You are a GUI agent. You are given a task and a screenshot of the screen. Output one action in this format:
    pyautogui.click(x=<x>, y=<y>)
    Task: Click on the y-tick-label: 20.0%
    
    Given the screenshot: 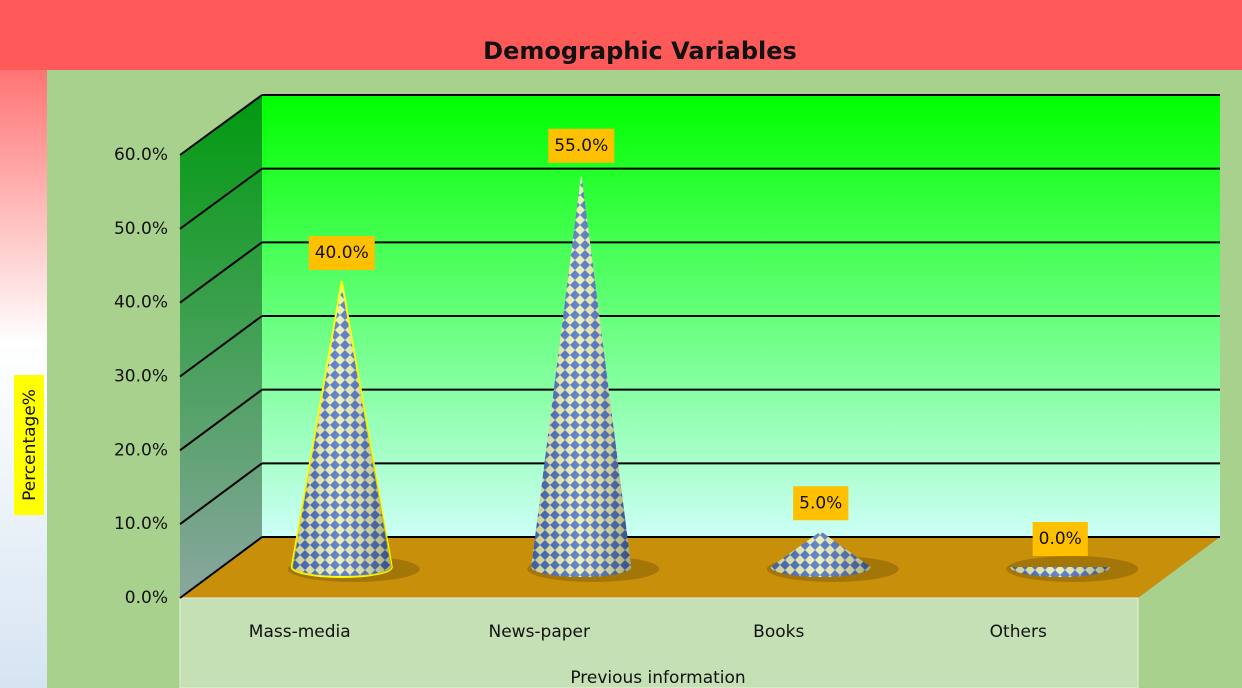 What is the action you would take?
    pyautogui.click(x=141, y=450)
    